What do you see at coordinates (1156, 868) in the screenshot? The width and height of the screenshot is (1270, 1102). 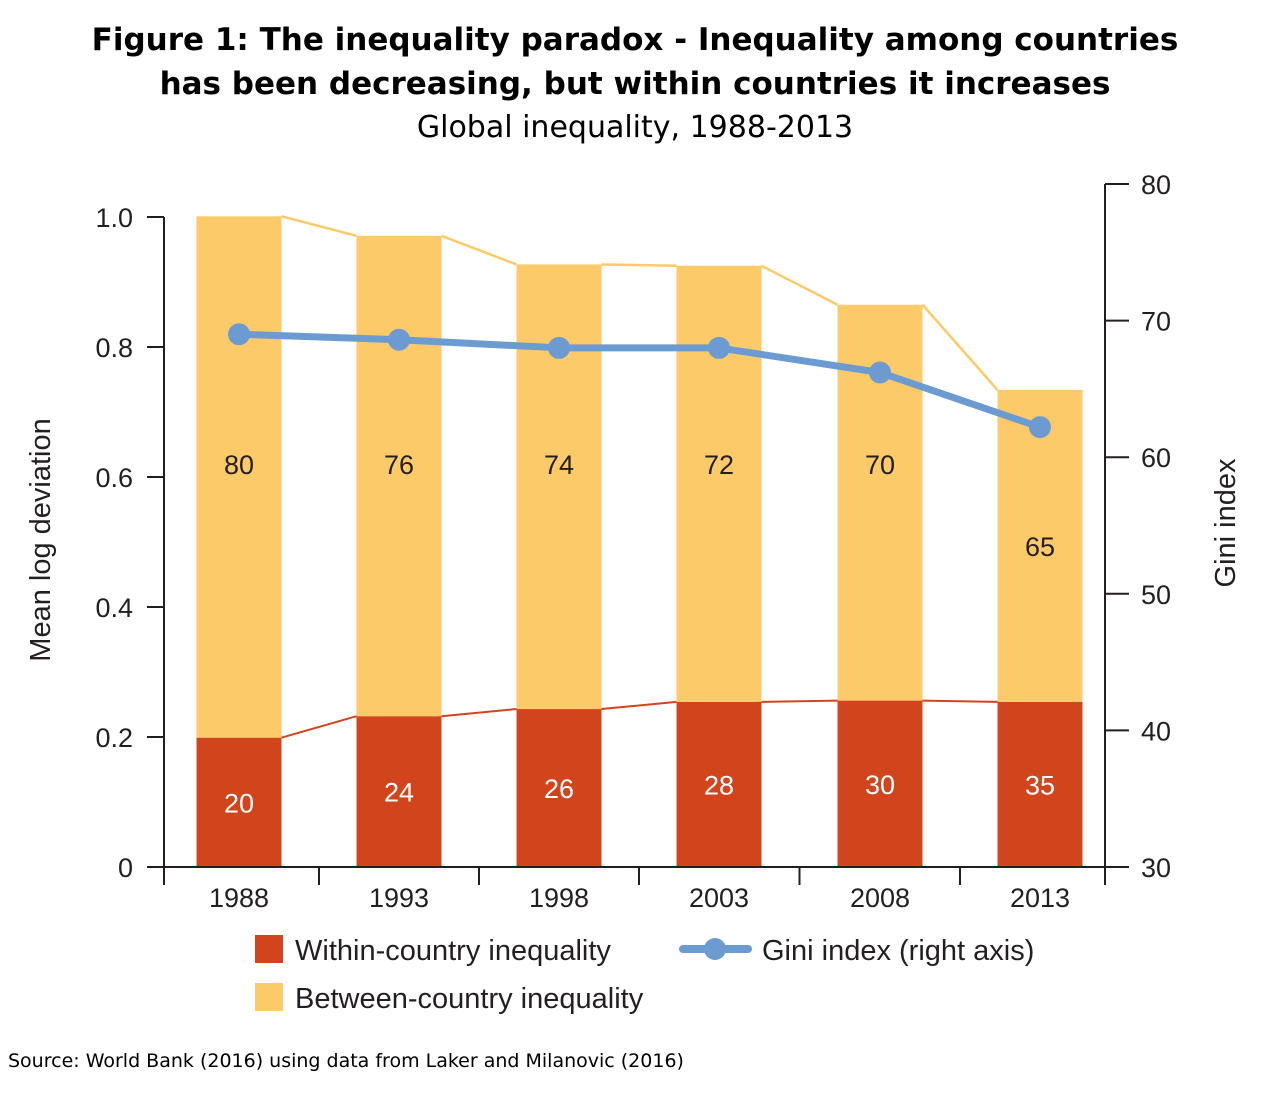 I see `right-tick-label: 30` at bounding box center [1156, 868].